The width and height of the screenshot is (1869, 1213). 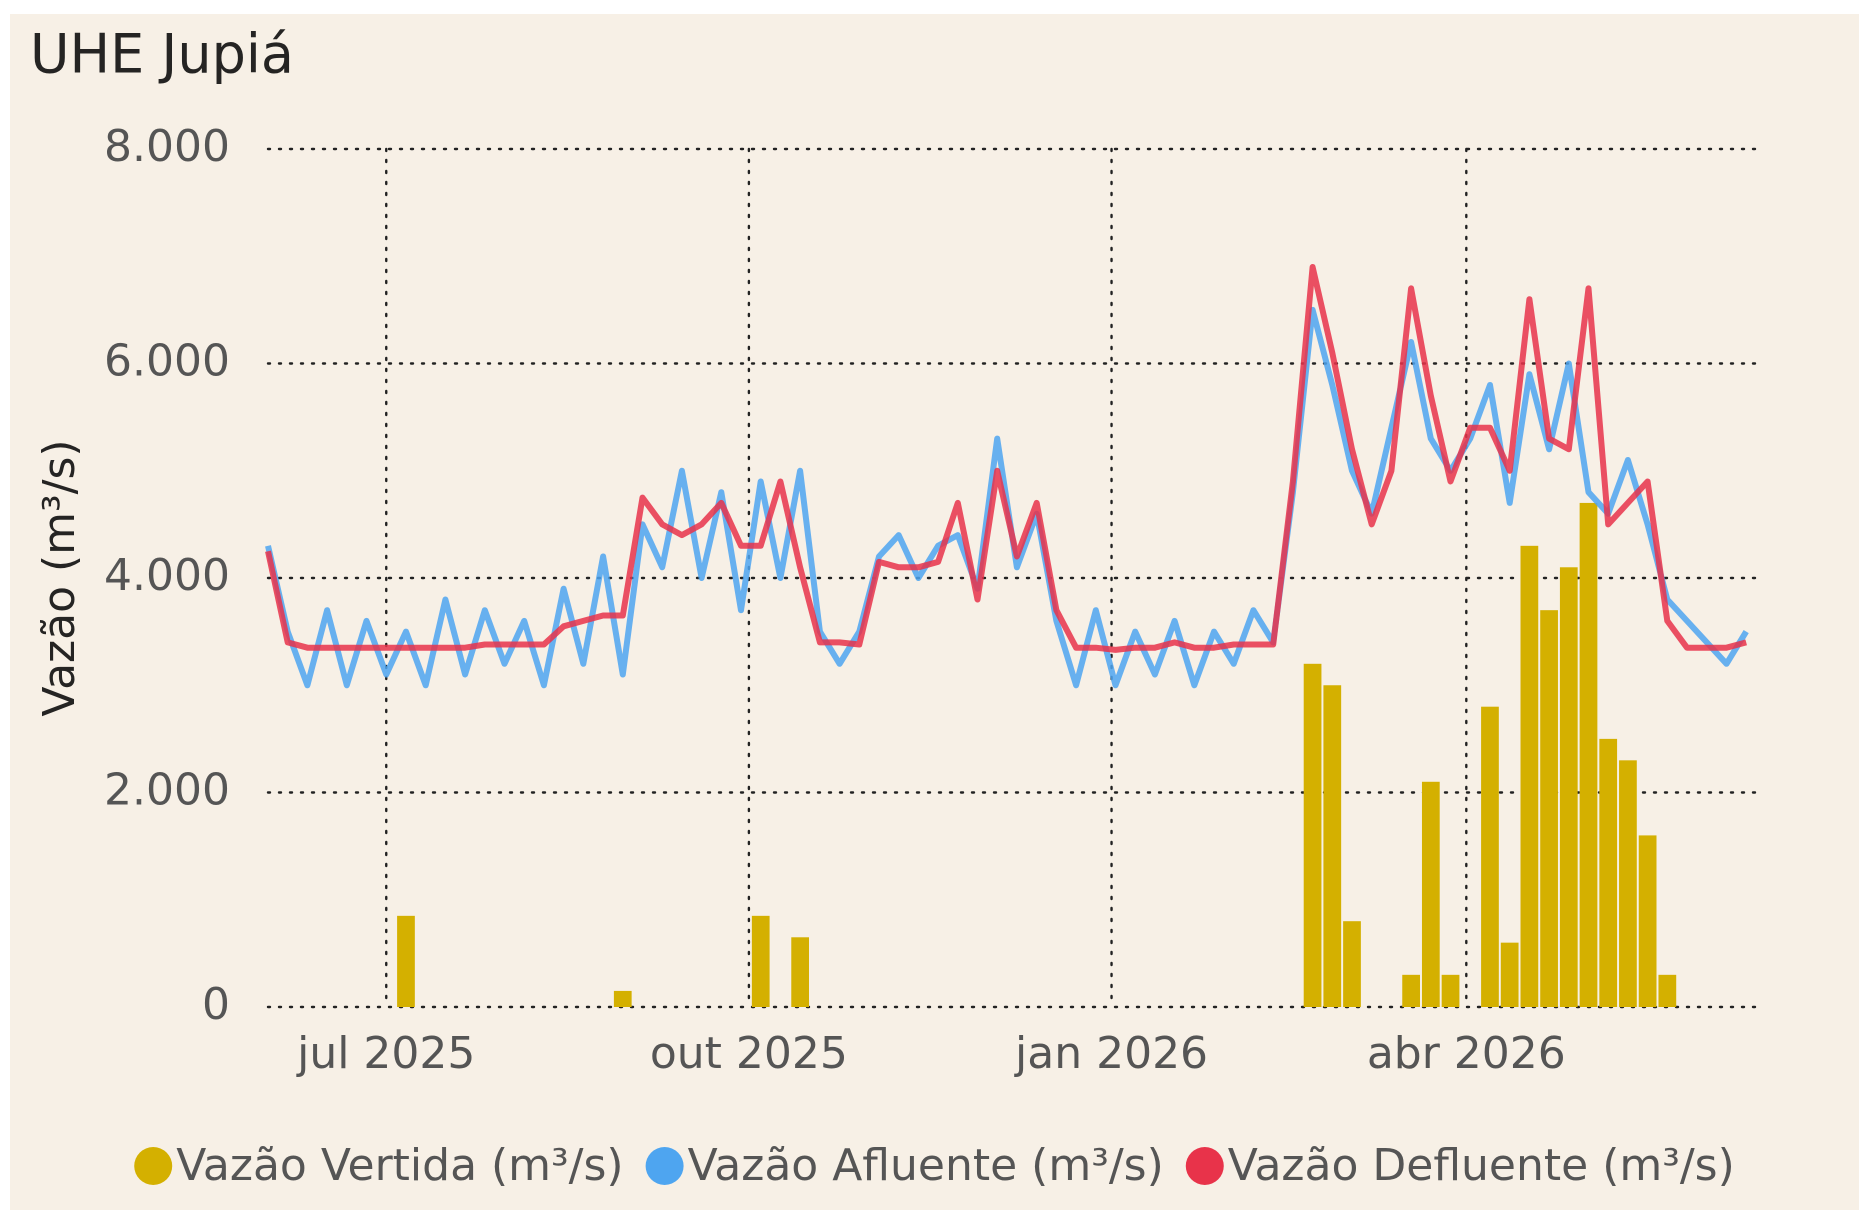 What do you see at coordinates (167, 575) in the screenshot?
I see `y-tick-label: 4.000` at bounding box center [167, 575].